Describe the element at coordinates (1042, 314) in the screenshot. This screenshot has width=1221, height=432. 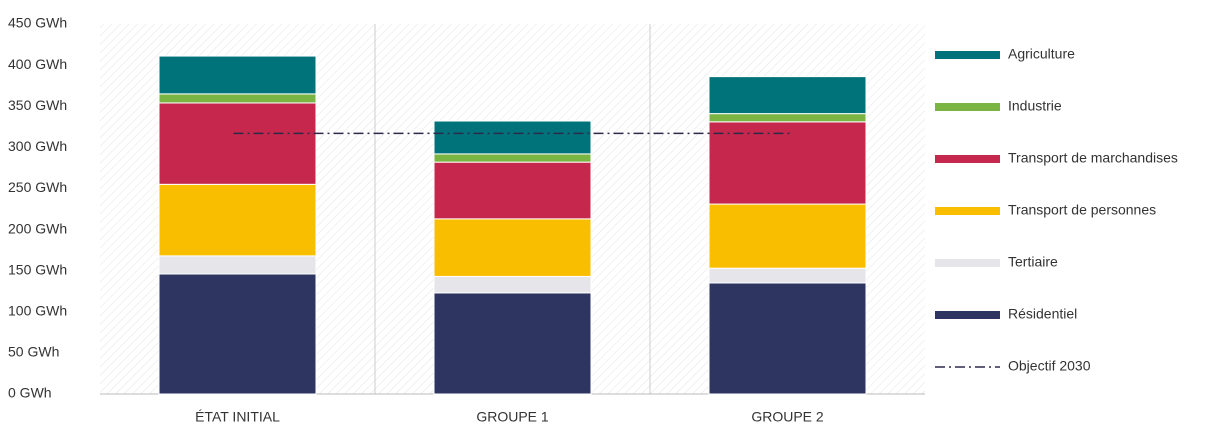
I see `legend-label: Résidentiel` at that location.